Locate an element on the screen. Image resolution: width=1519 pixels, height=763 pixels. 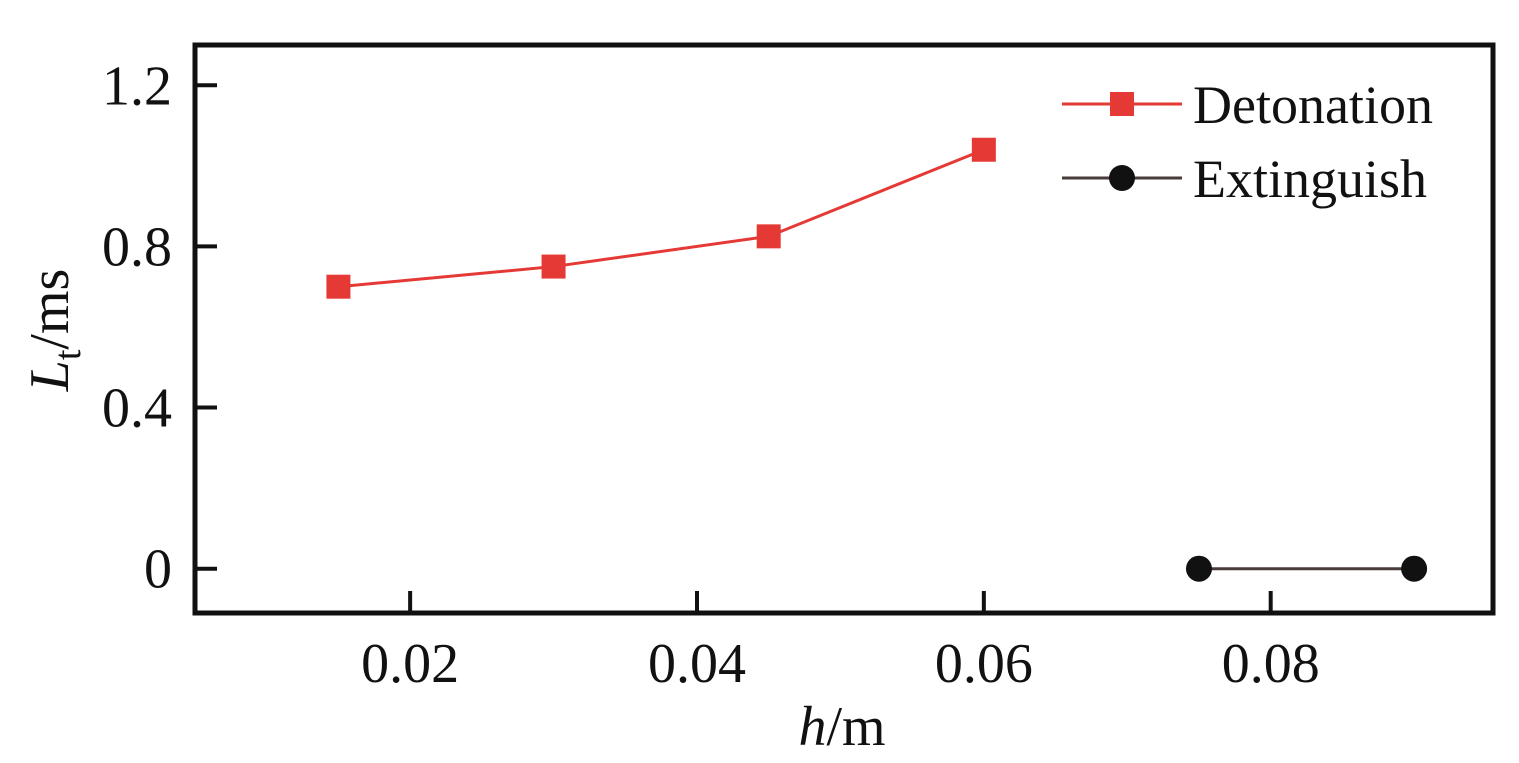
y-tick-label: 0.4 is located at coordinates (137, 409).